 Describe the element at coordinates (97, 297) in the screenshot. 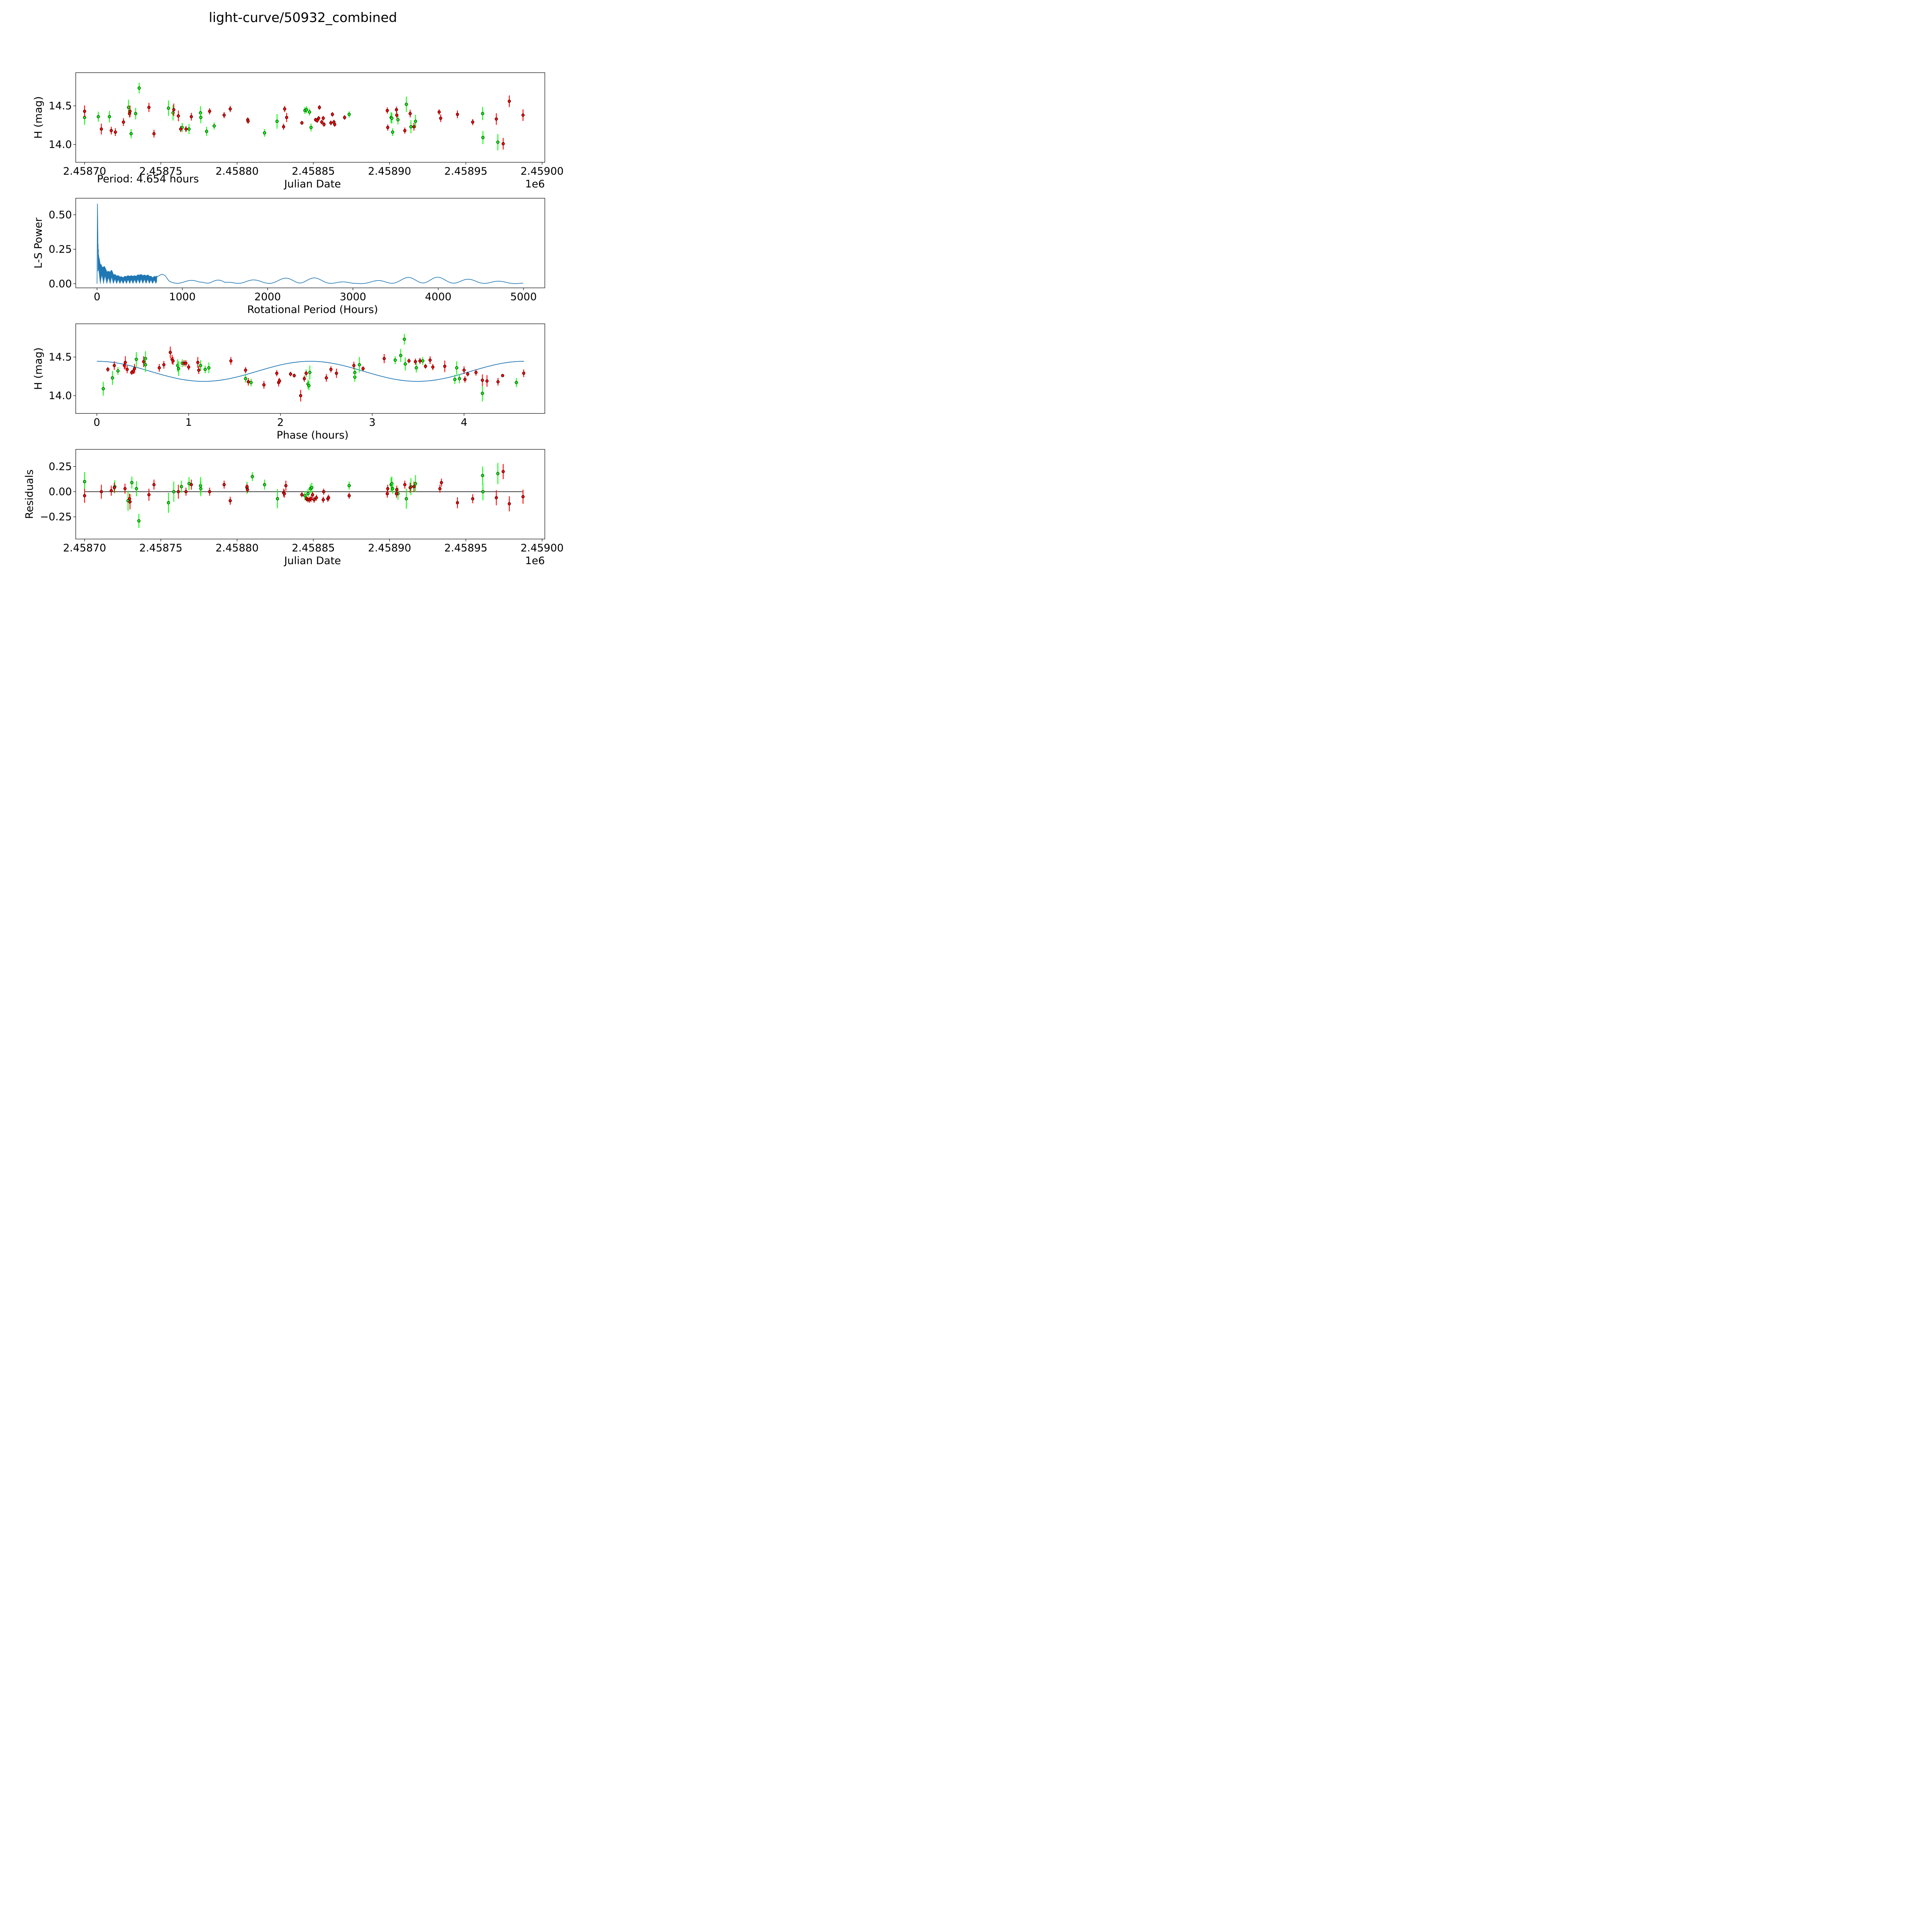

I see `x-tick-label: 0` at that location.